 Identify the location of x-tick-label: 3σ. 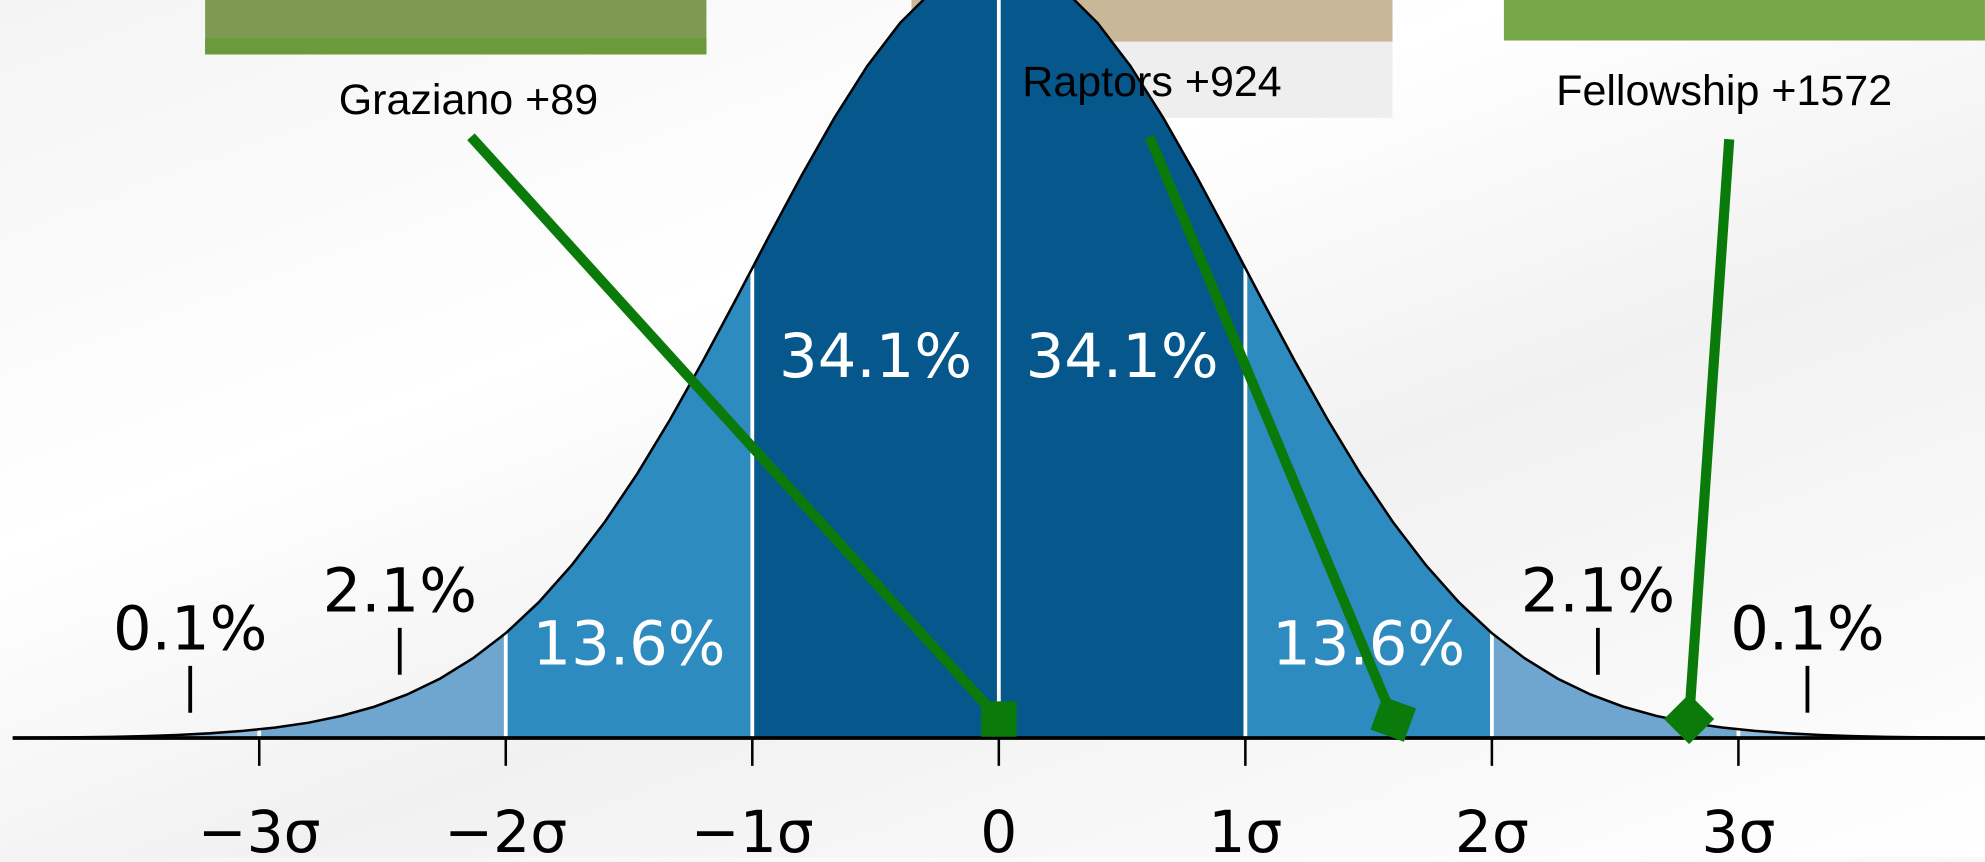
(1738, 827).